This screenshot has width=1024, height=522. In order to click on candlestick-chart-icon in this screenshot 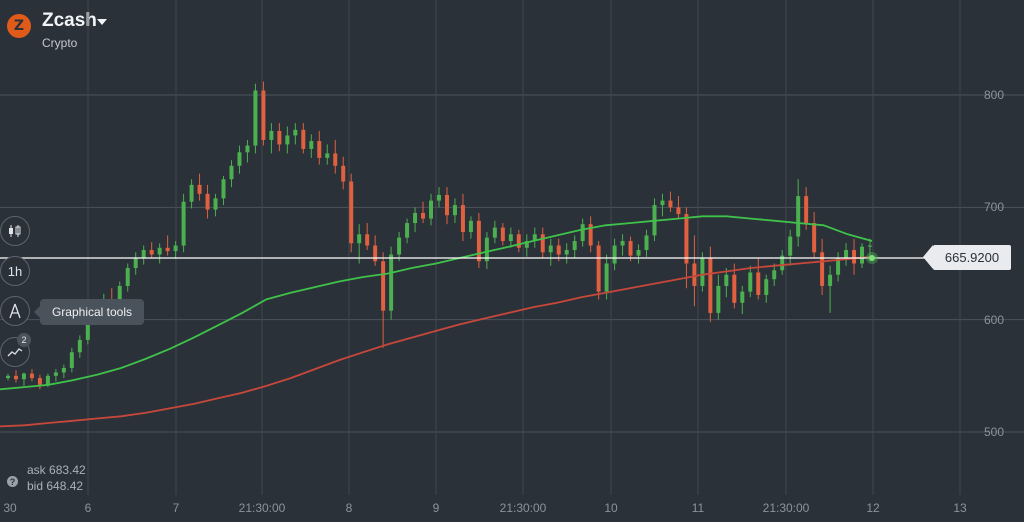, I will do `click(15, 231)`.